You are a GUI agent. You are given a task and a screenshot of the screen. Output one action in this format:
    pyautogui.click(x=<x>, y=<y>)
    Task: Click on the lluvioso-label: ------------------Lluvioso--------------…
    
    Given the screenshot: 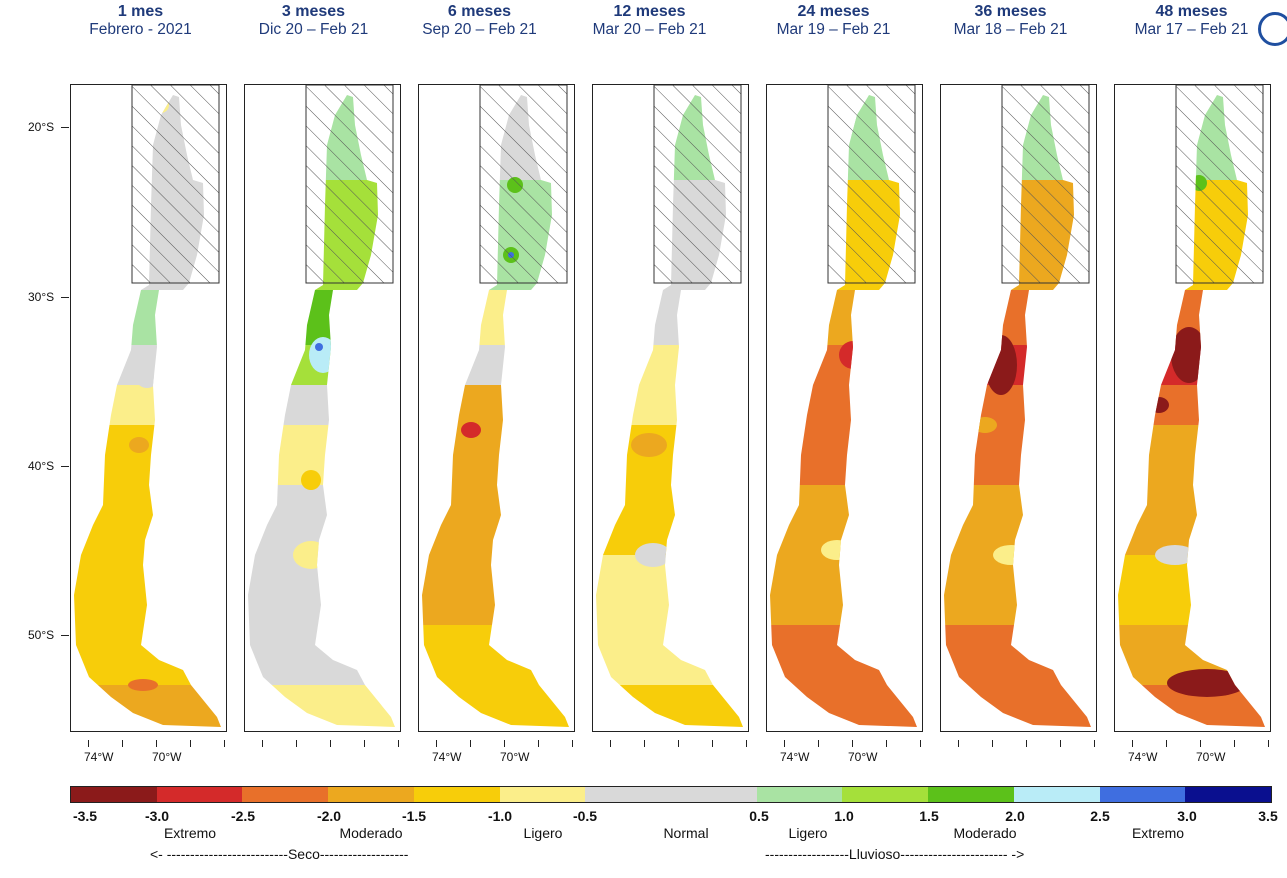 What is the action you would take?
    pyautogui.click(x=895, y=854)
    